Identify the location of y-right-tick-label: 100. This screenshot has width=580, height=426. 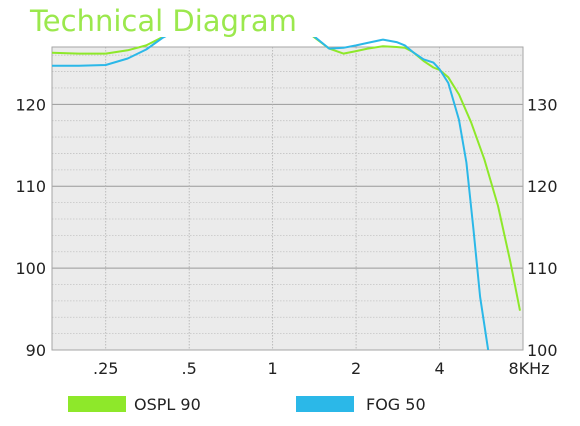
(542, 350).